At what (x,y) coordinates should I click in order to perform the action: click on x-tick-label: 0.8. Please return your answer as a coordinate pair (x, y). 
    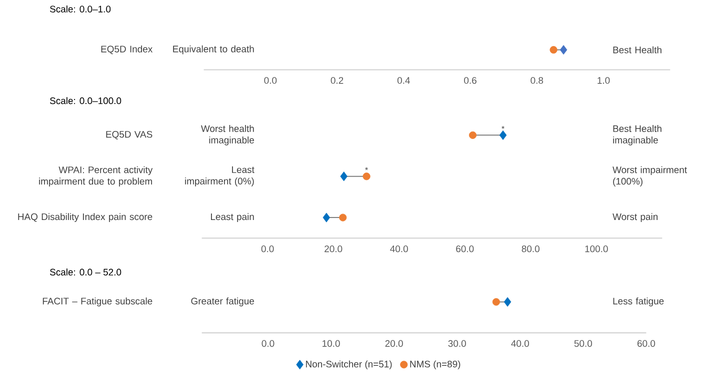
    Looking at the image, I should click on (537, 80).